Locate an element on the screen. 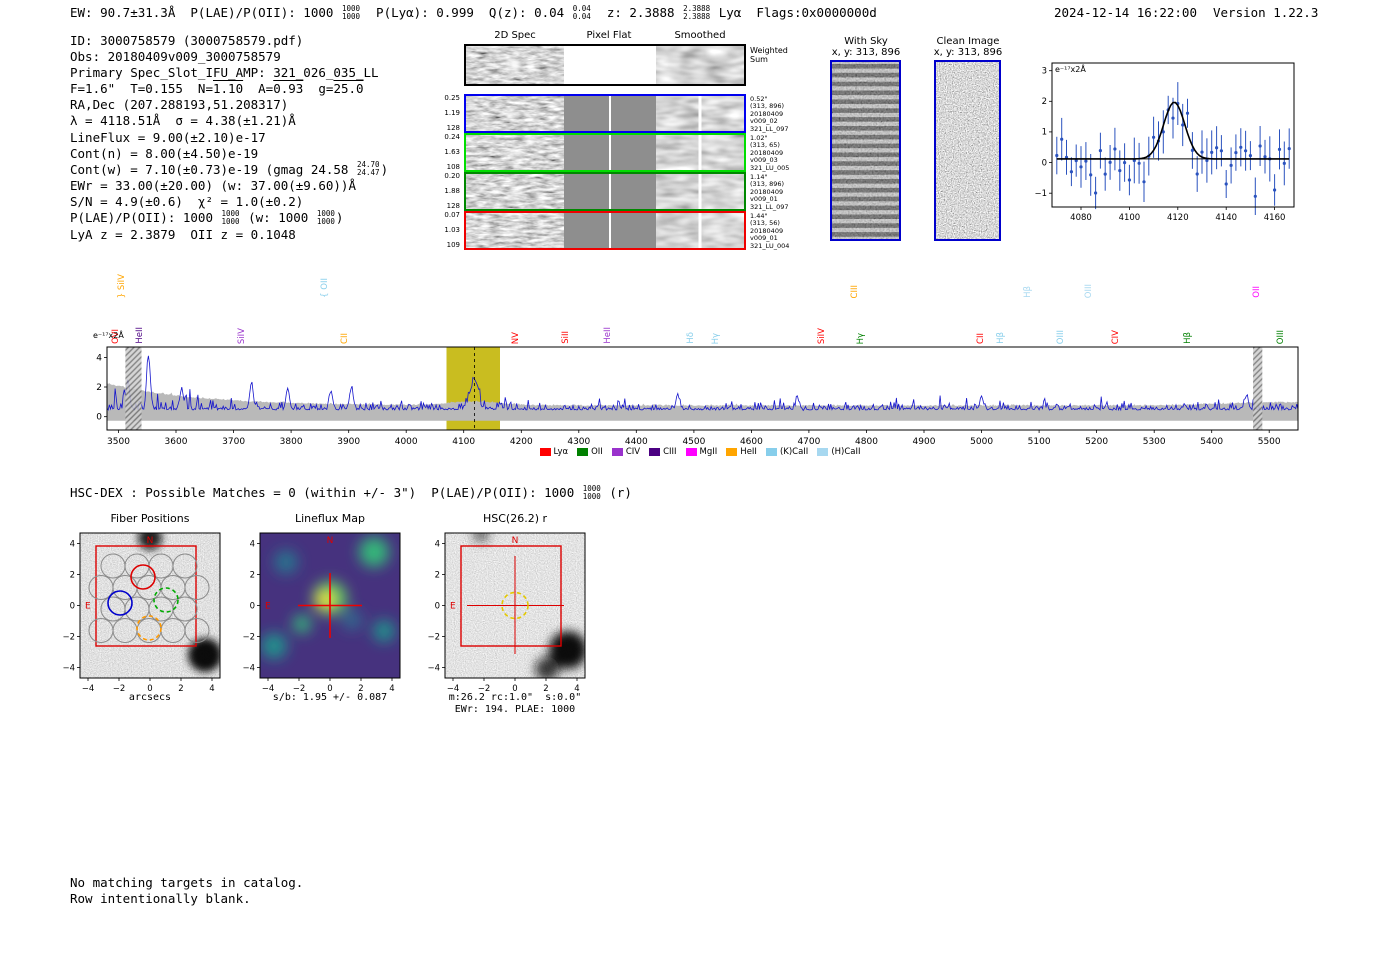 The height and width of the screenshot is (953, 1400). stacked-fraction: 2.3888 2.3888 is located at coordinates (697, 12).